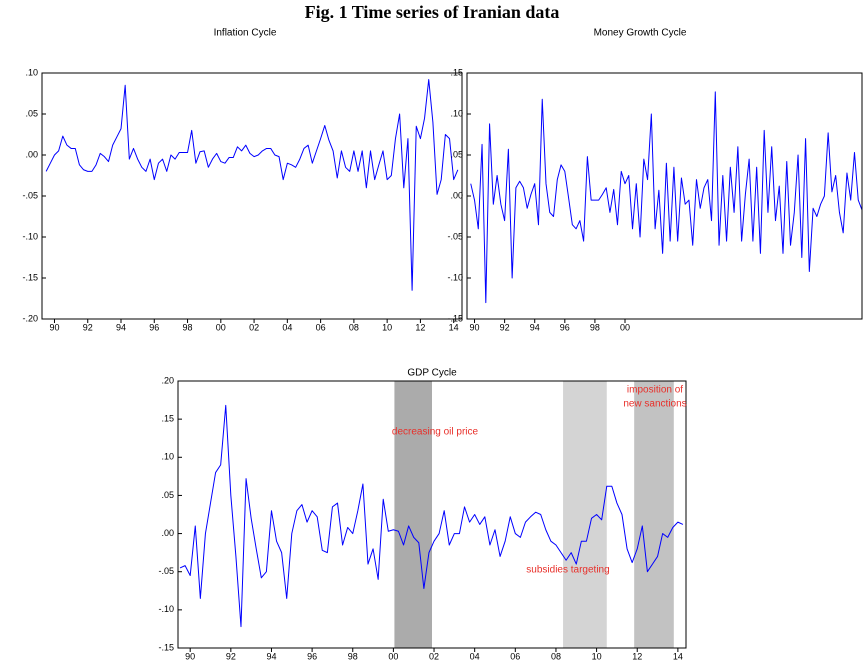 The height and width of the screenshot is (671, 863). I want to click on figure-title: Fig. 1 Time series of Iranian data, so click(432, 12).